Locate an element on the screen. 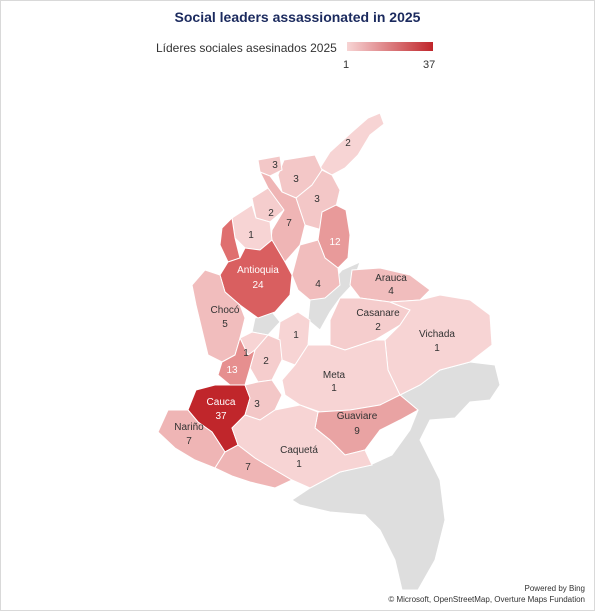 This screenshot has width=595, height=611. department-quindio is located at coordinates (266, 358).